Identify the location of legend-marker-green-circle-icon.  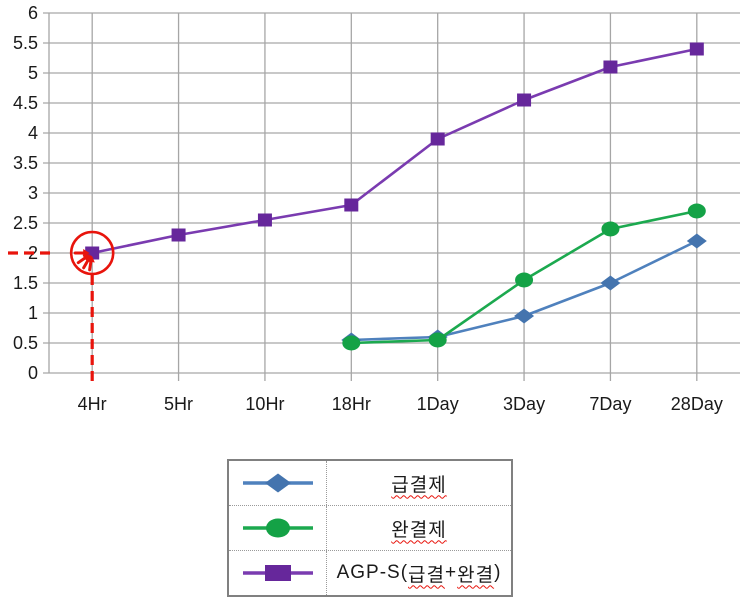
(278, 528).